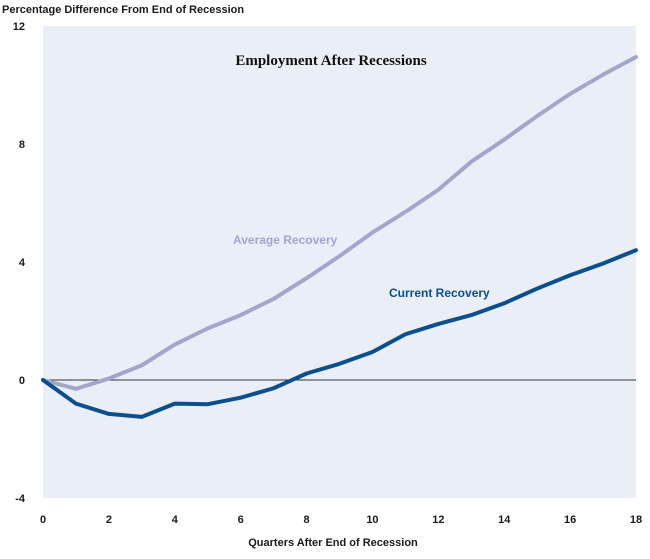 Image resolution: width=650 pixels, height=559 pixels. I want to click on x-tick-label: 12, so click(438, 520).